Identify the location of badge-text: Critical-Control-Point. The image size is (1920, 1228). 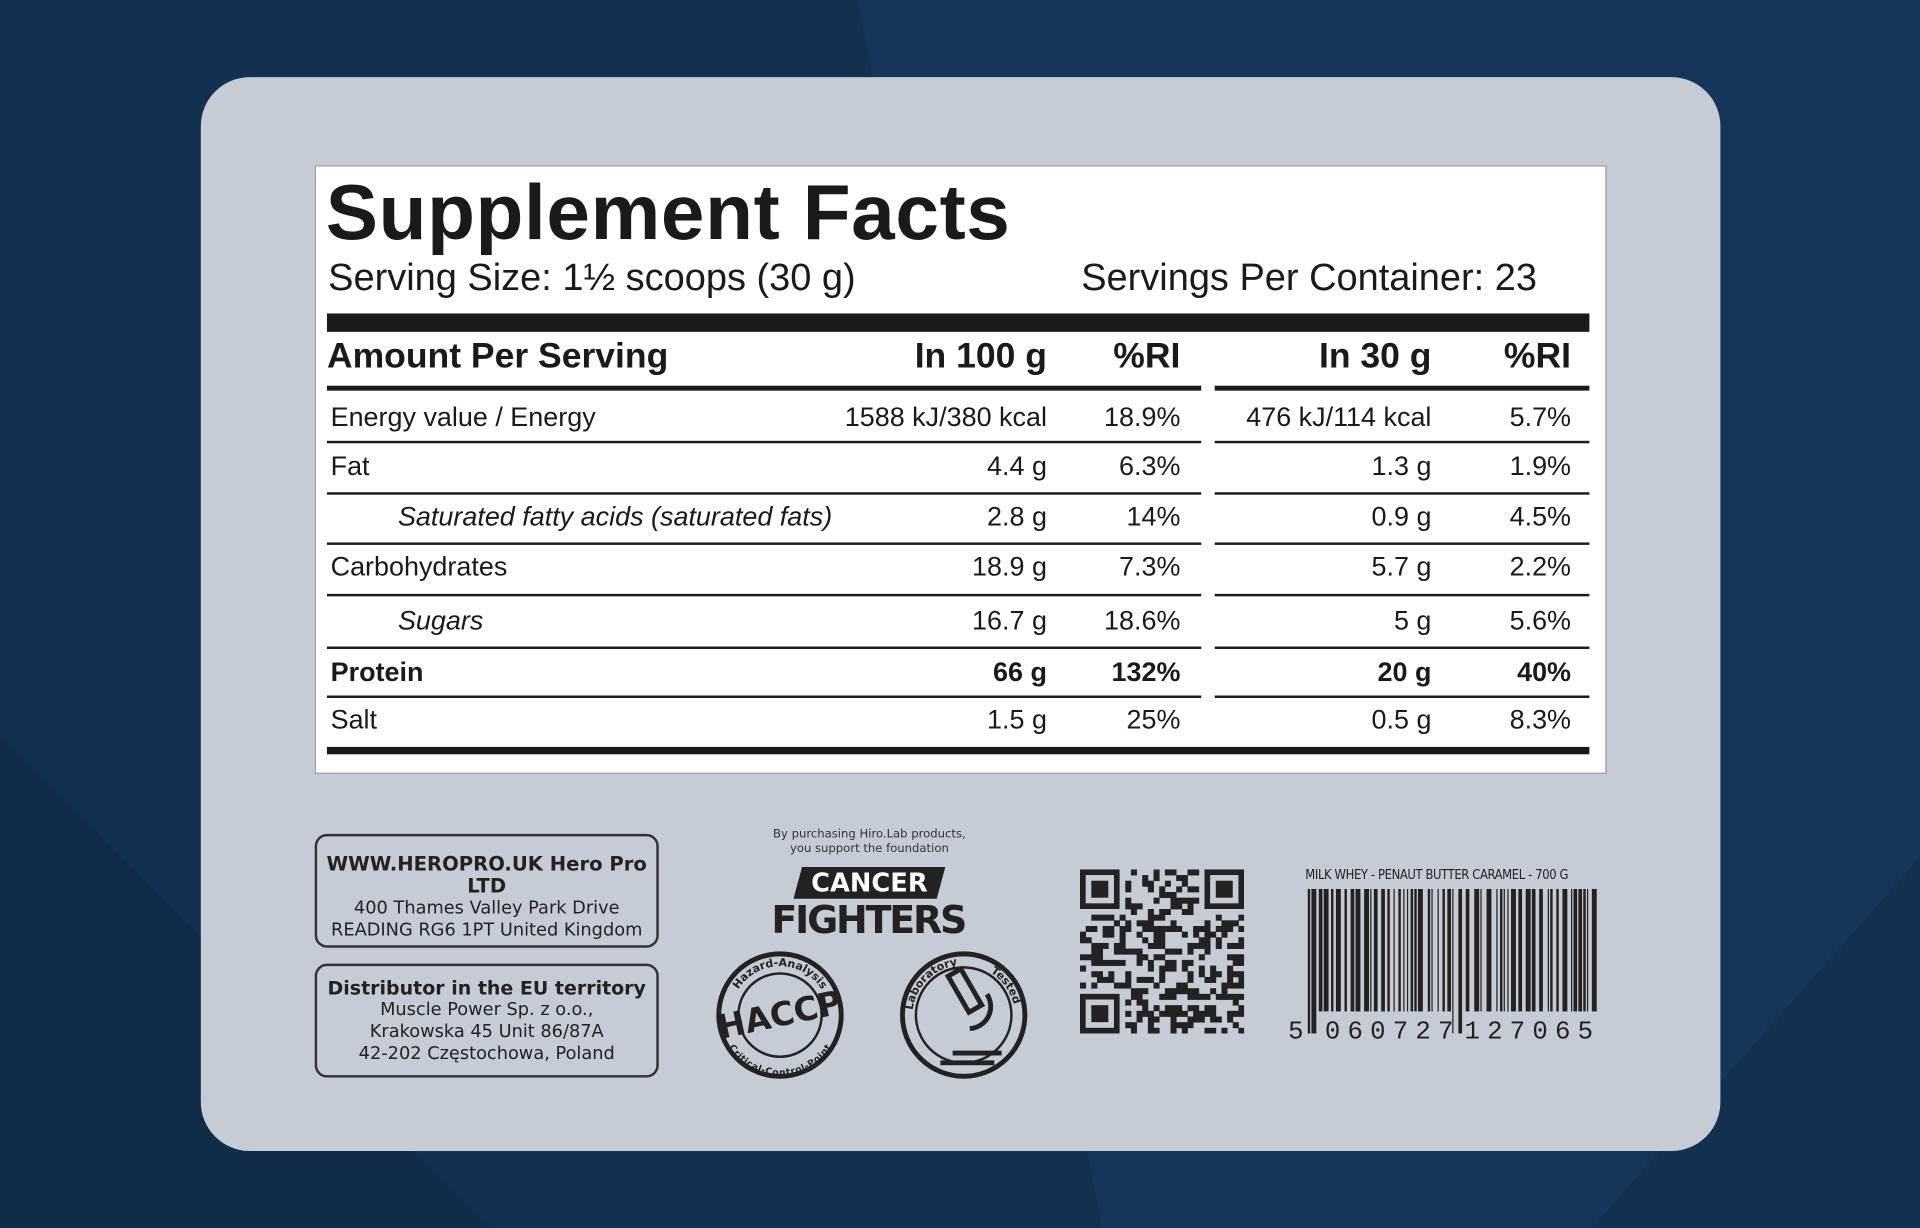
(780, 1060).